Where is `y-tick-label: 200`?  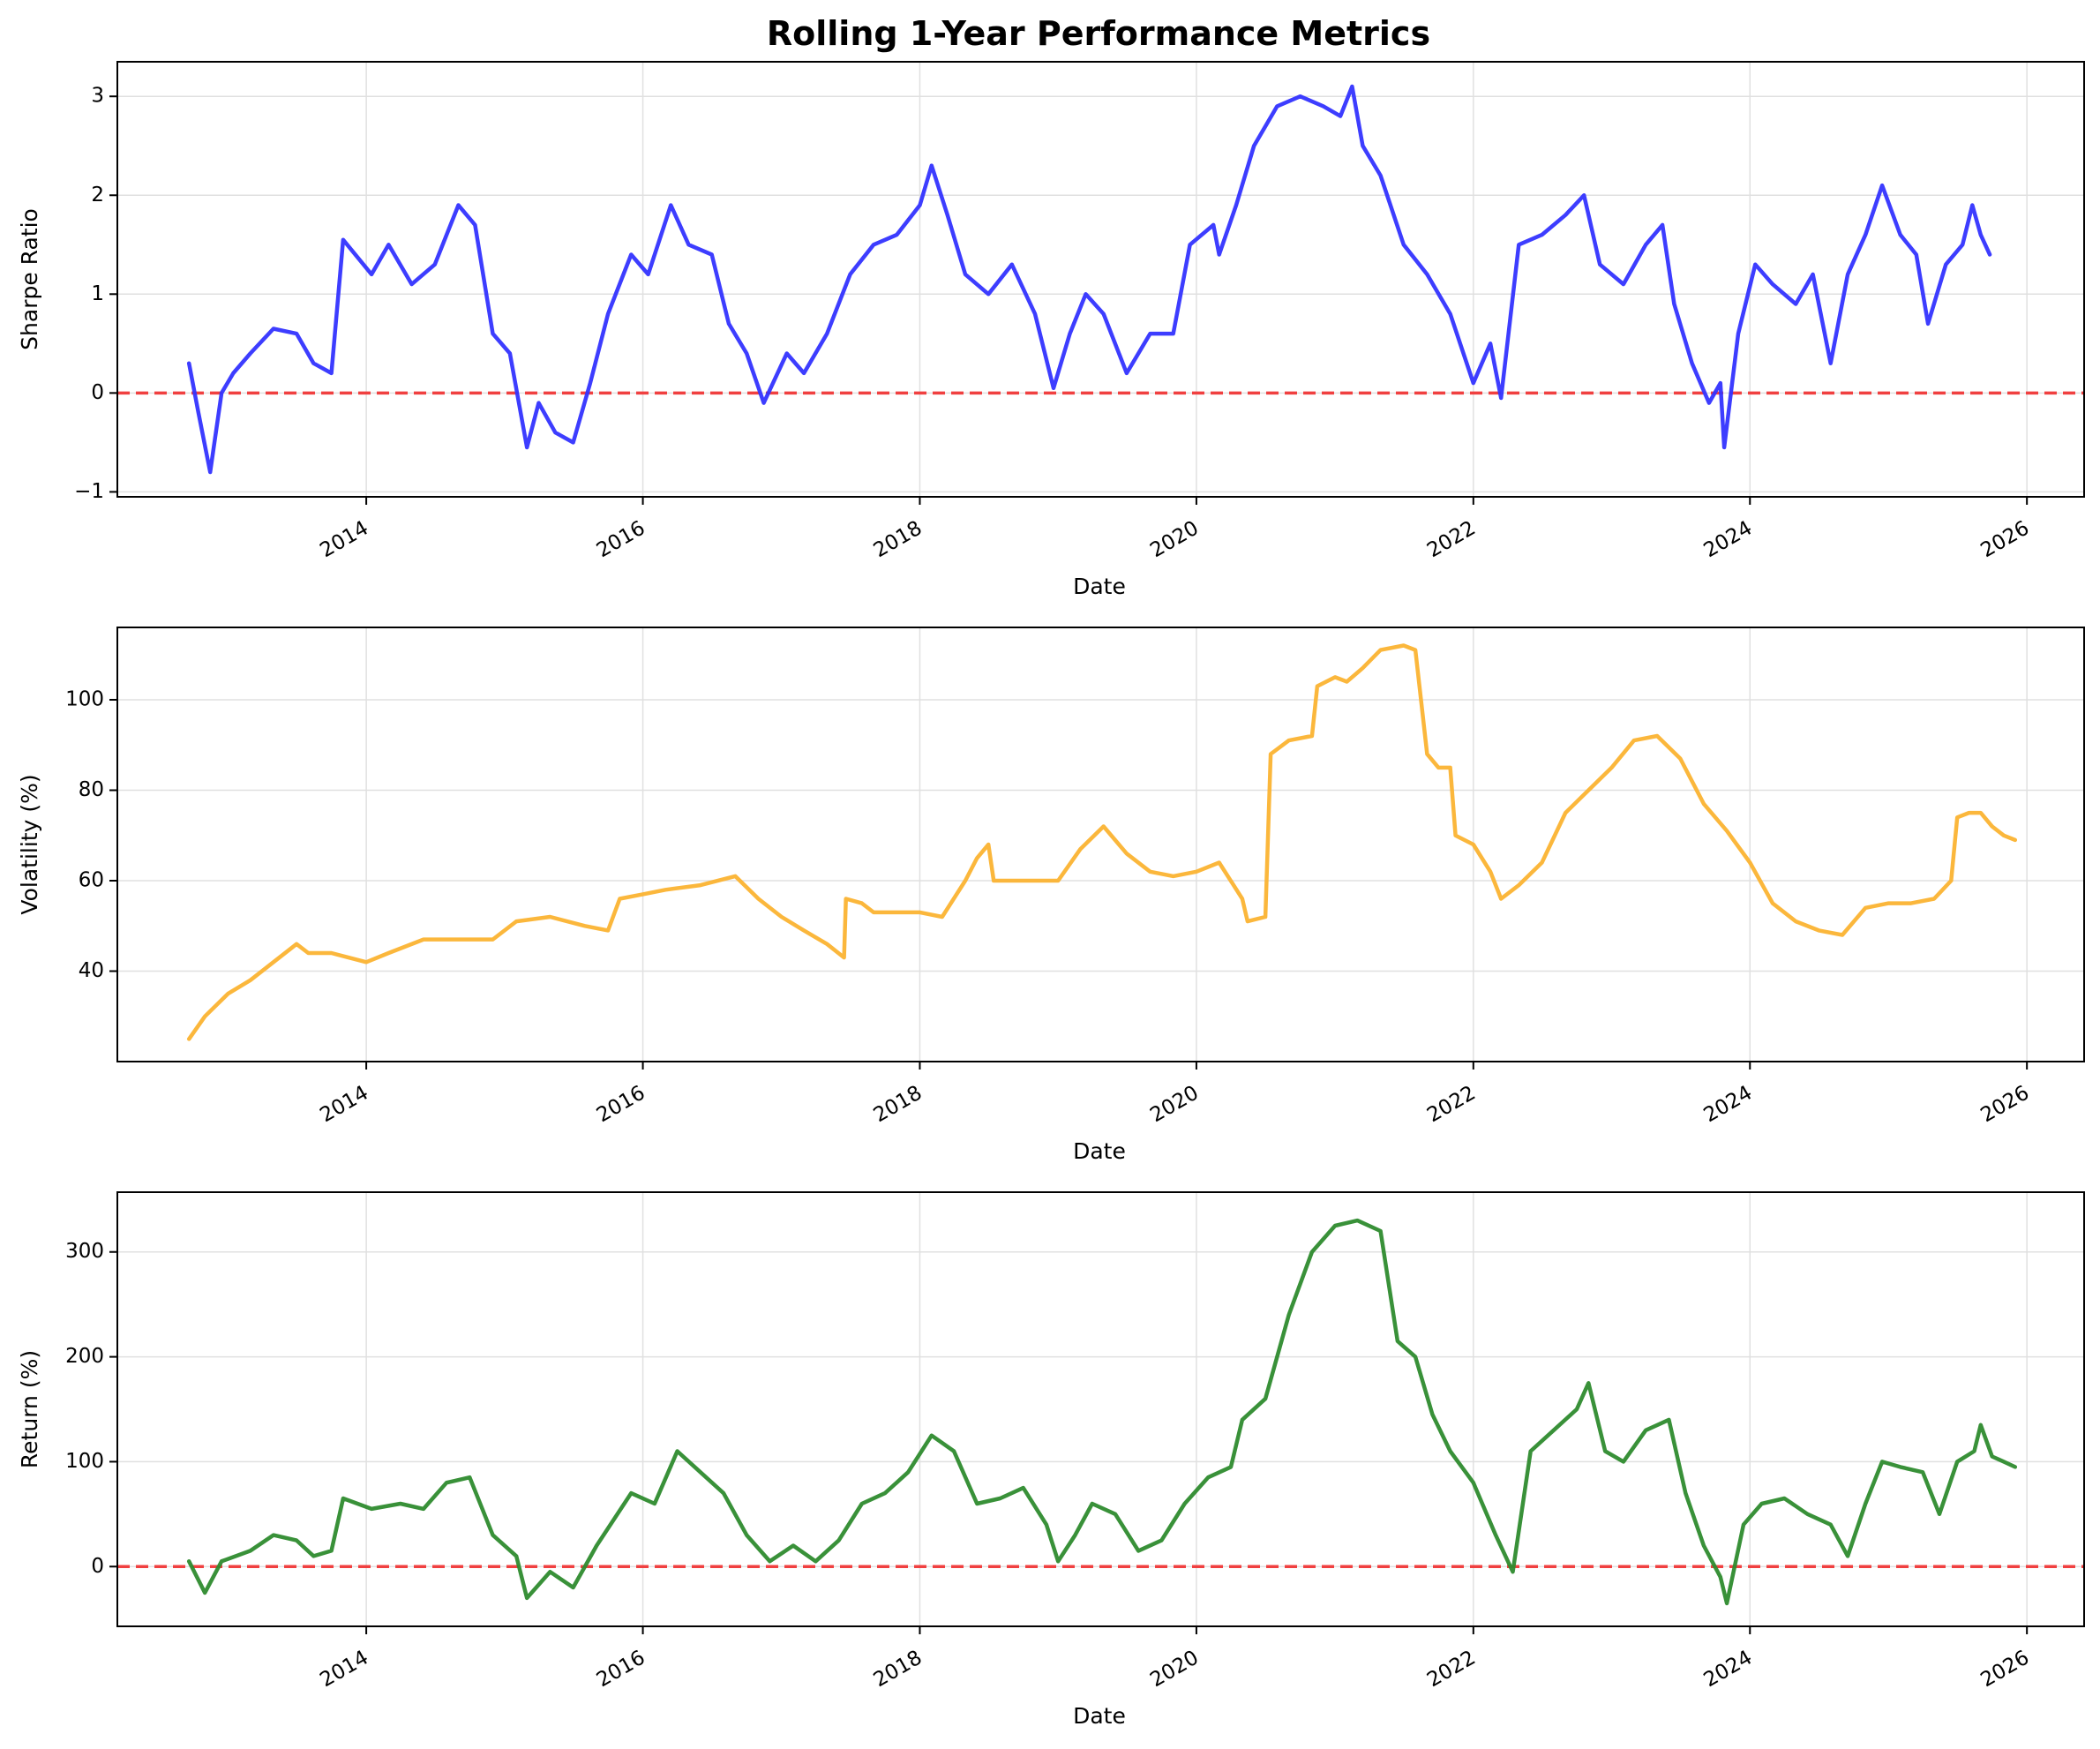
y-tick-label: 200 is located at coordinates (84, 1356).